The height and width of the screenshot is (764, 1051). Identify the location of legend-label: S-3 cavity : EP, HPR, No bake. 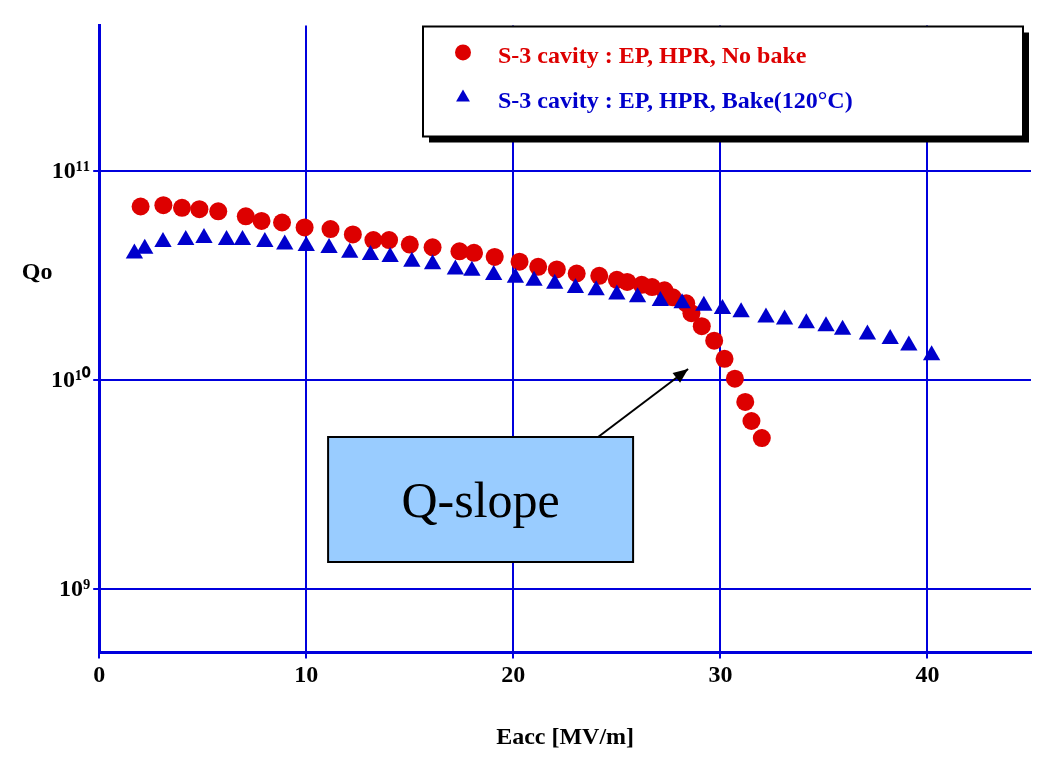
(652, 54).